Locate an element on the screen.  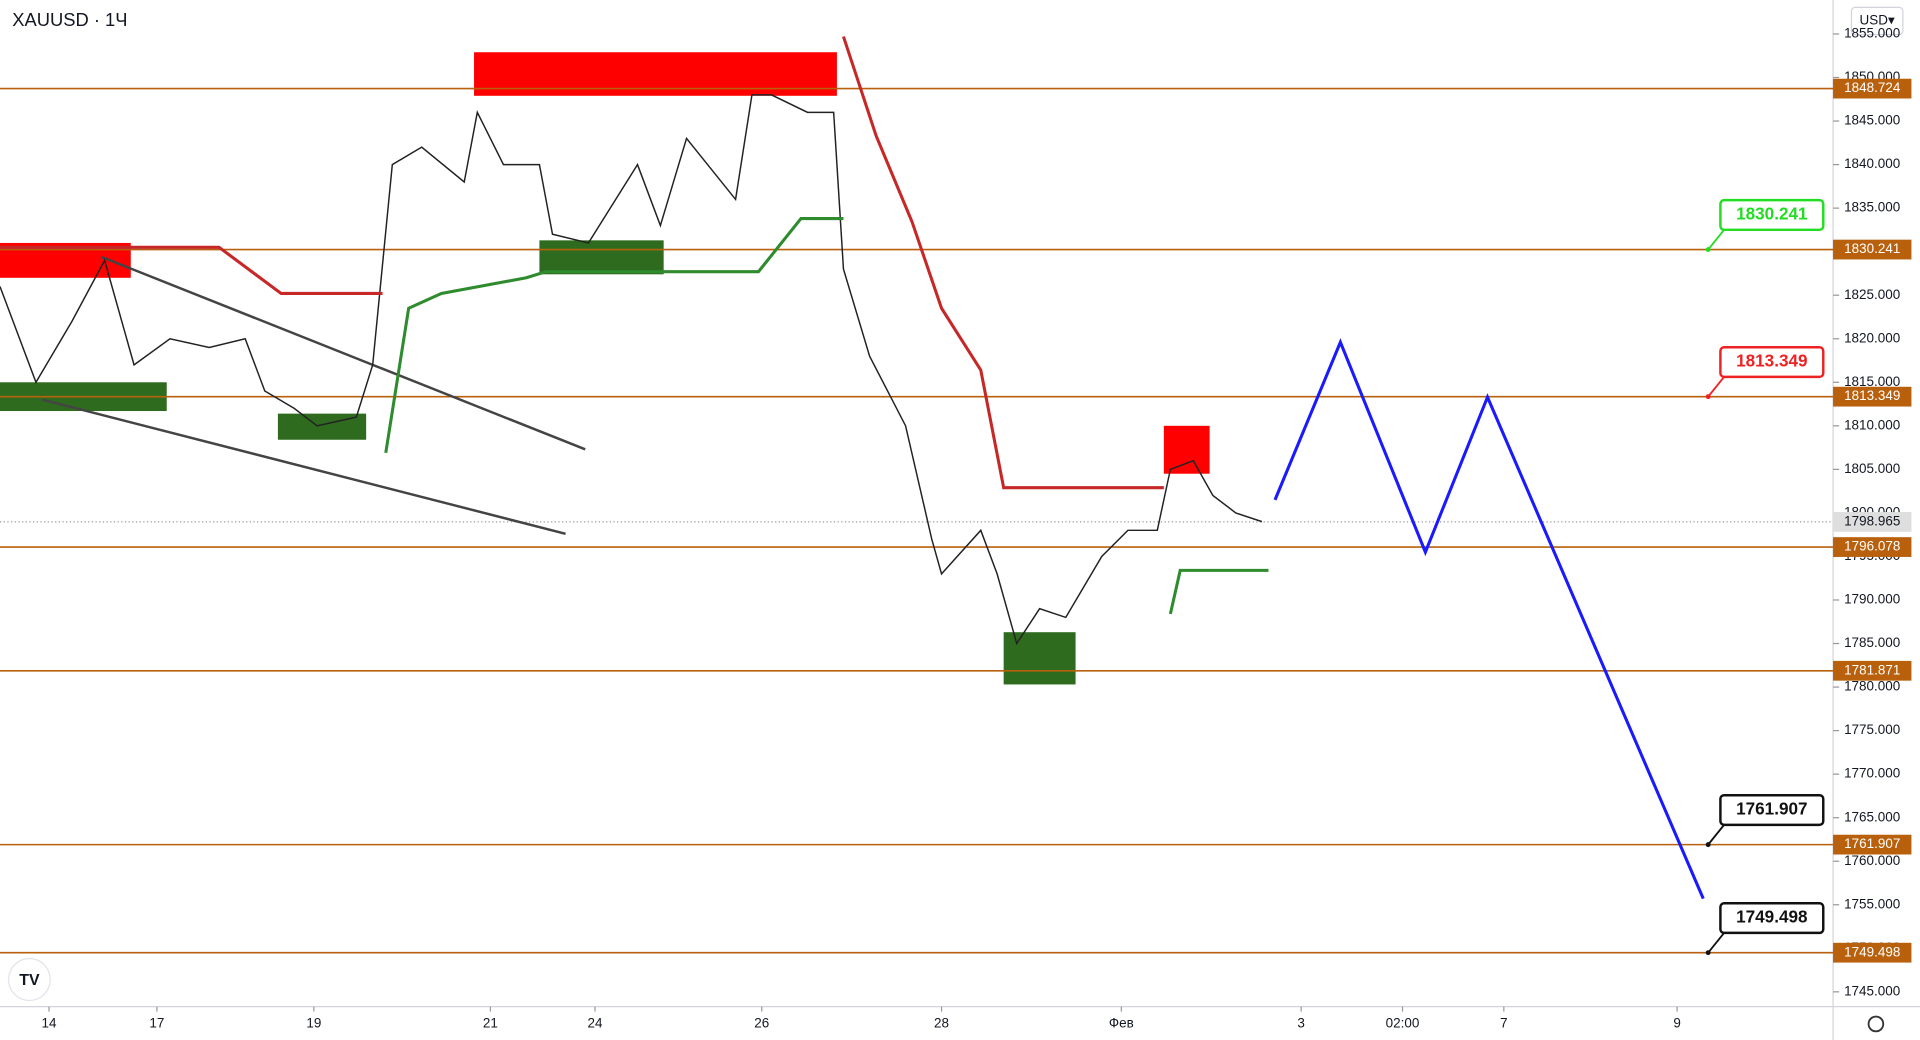
x-tick-label: 3 is located at coordinates (1300, 1022).